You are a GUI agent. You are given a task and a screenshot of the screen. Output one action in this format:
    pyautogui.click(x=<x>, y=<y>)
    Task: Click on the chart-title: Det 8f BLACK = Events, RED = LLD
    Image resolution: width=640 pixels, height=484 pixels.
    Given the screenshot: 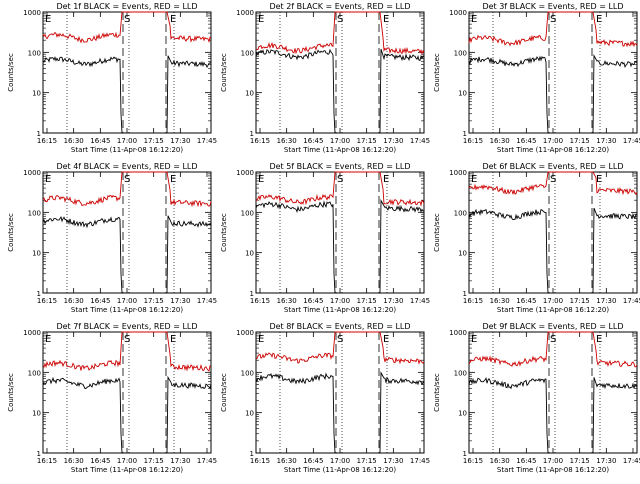 What is the action you would take?
    pyautogui.click(x=339, y=326)
    